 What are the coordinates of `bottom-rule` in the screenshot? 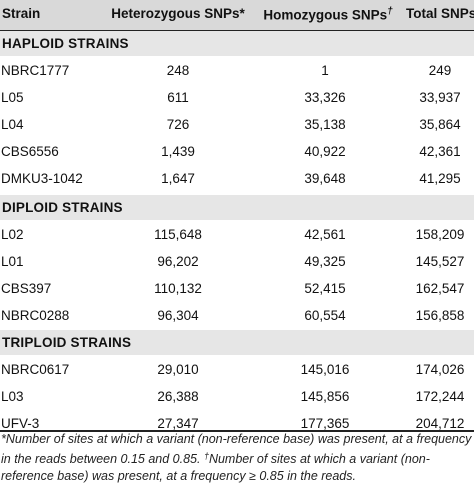 It's located at (237, 431).